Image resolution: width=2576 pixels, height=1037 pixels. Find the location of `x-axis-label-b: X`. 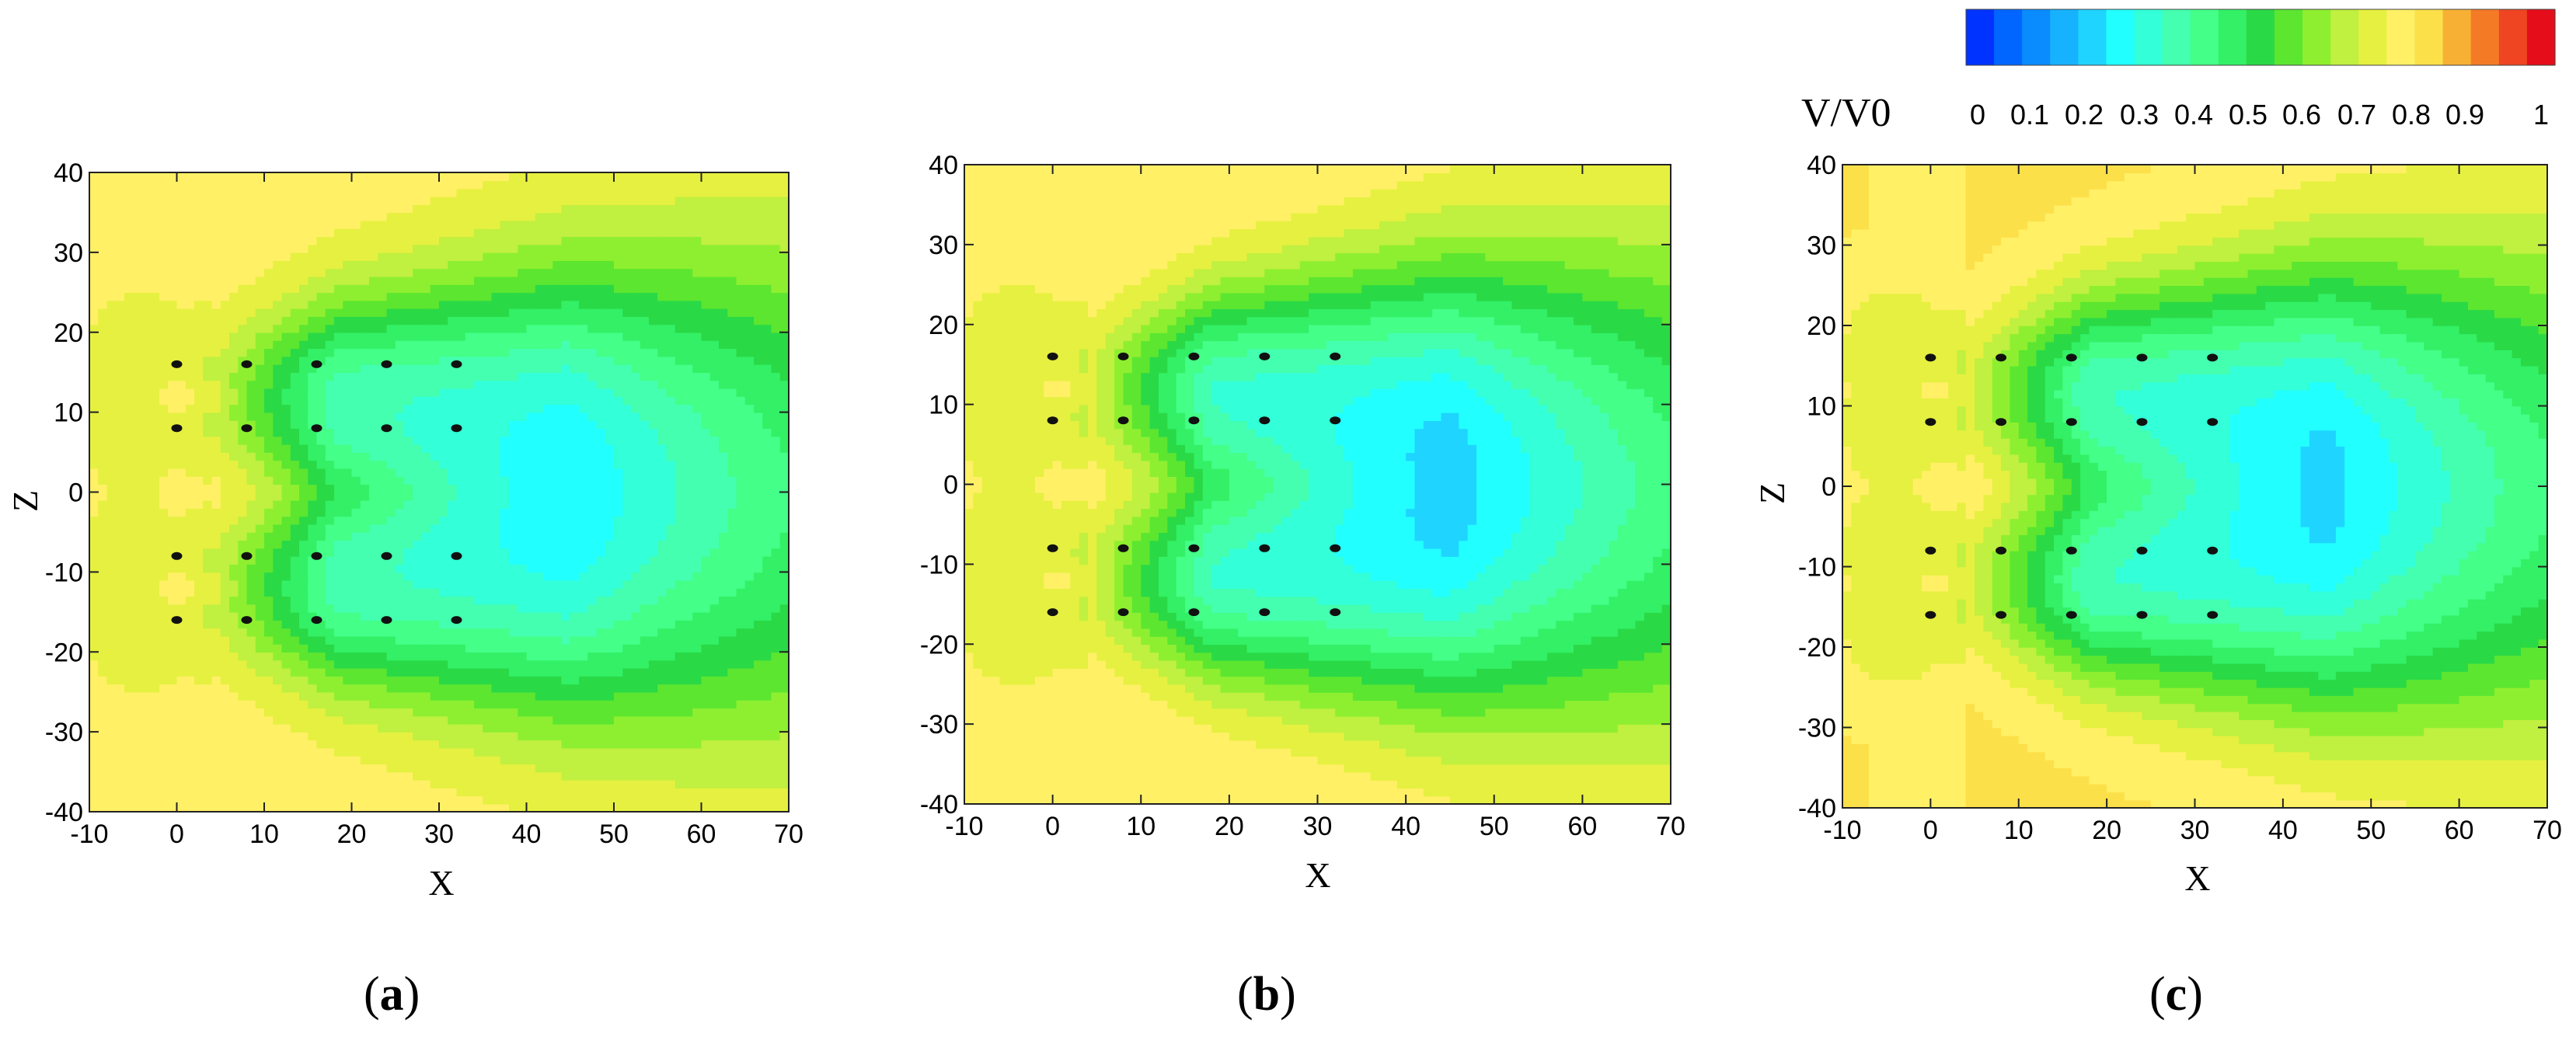

x-axis-label-b: X is located at coordinates (1317, 875).